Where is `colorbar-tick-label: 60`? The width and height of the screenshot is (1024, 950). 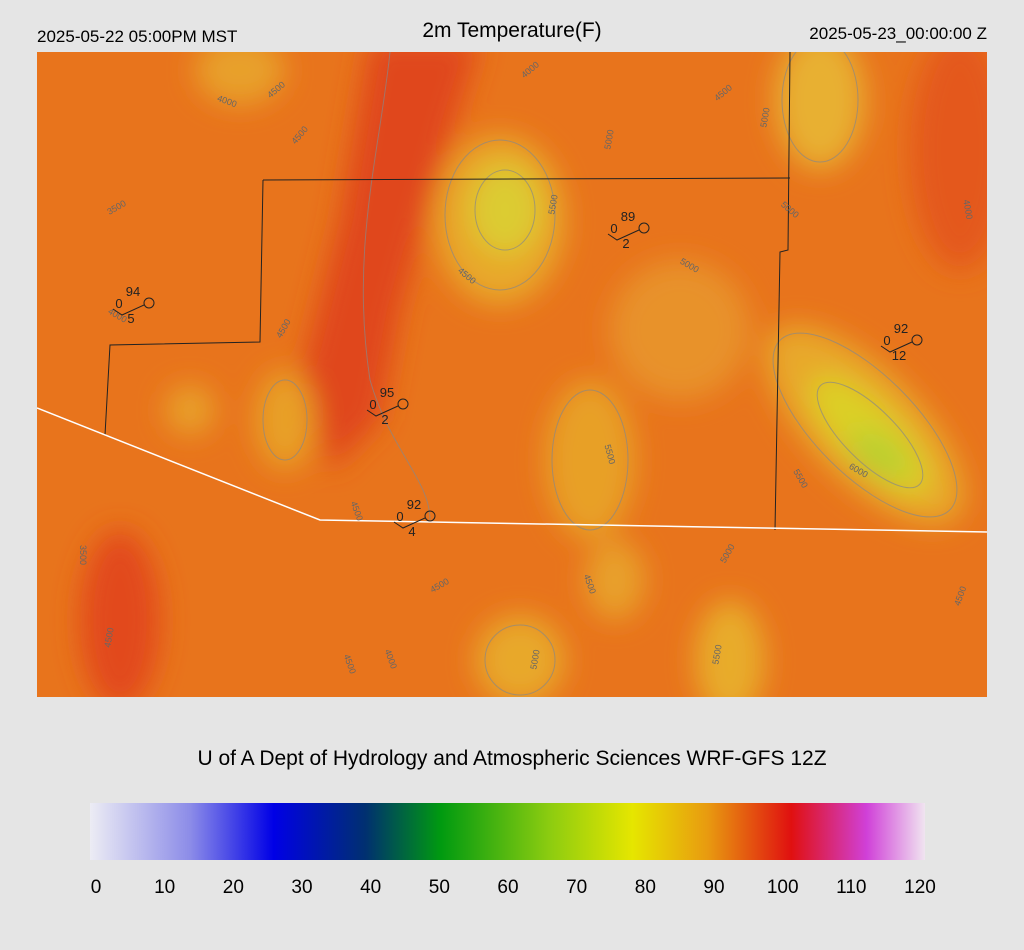 colorbar-tick-label: 60 is located at coordinates (507, 887).